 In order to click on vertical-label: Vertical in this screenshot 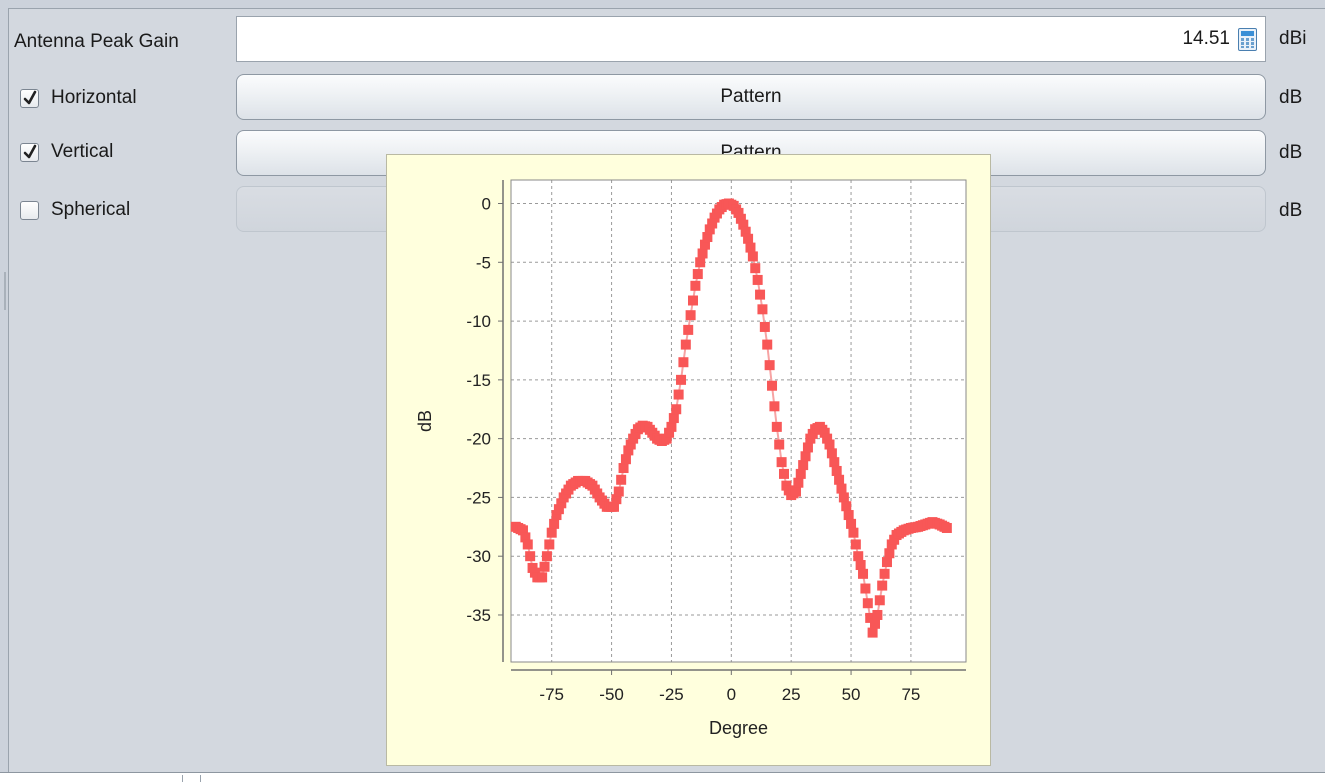, I will do `click(82, 151)`.